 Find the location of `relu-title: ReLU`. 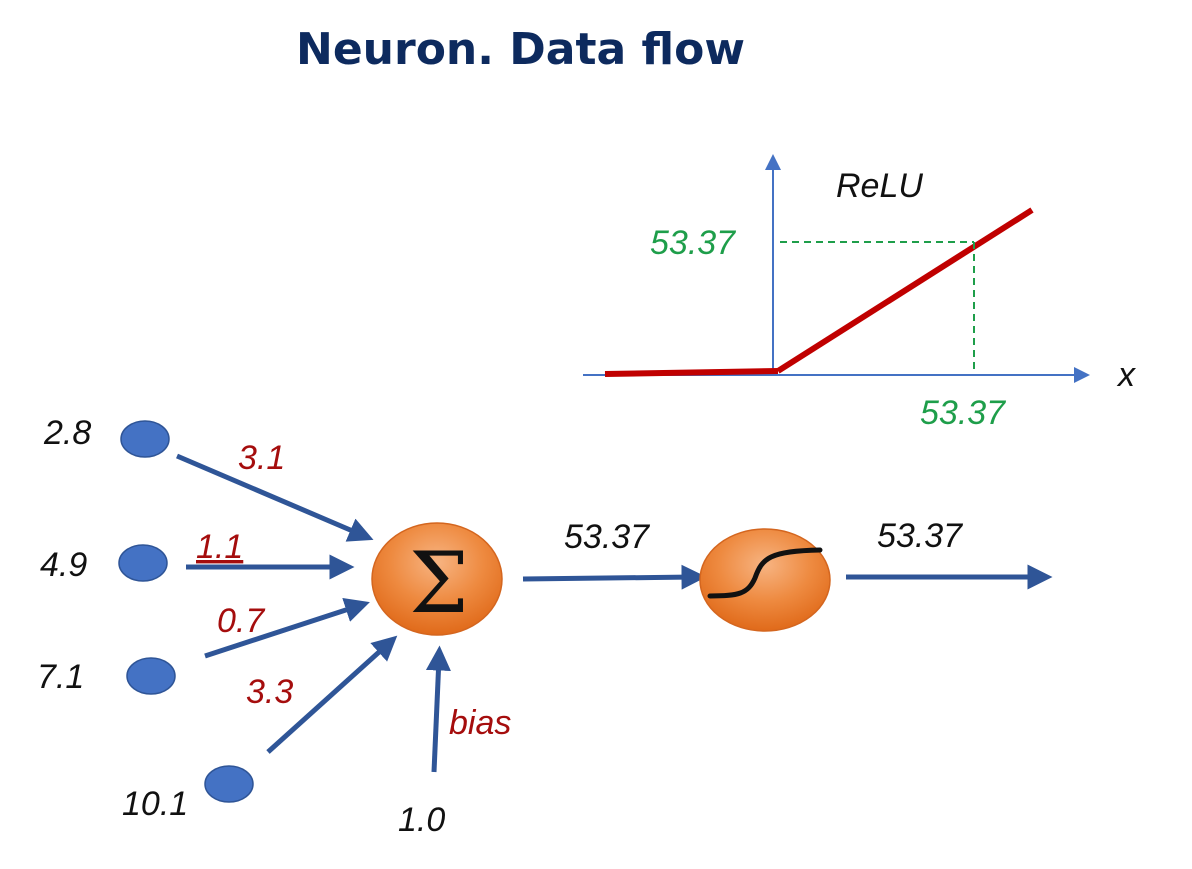

relu-title: ReLU is located at coordinates (879, 186).